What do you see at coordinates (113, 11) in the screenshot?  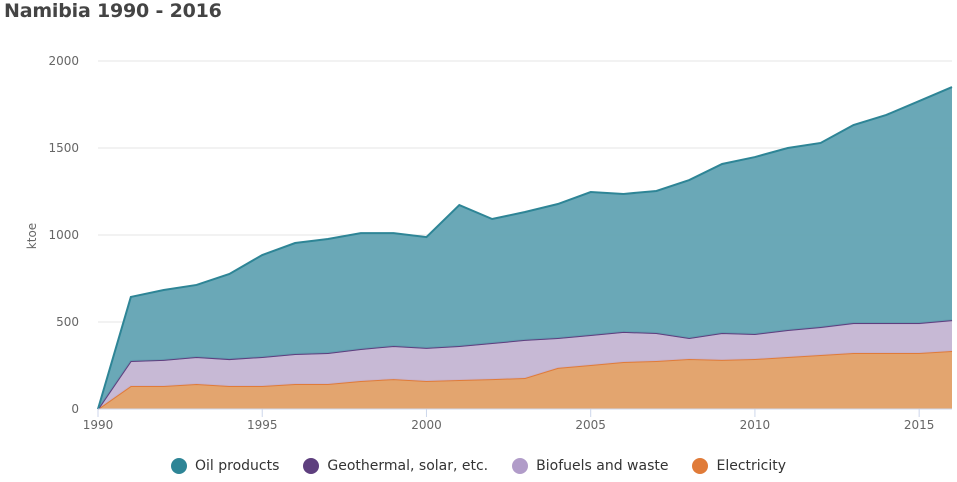 I see `chart-title: Namibia 1990 - 2016` at bounding box center [113, 11].